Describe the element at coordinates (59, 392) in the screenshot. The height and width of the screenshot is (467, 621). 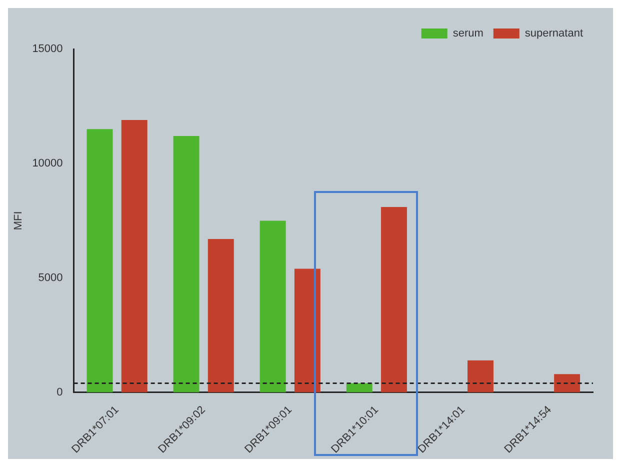
I see `y-tick-label: 0` at that location.